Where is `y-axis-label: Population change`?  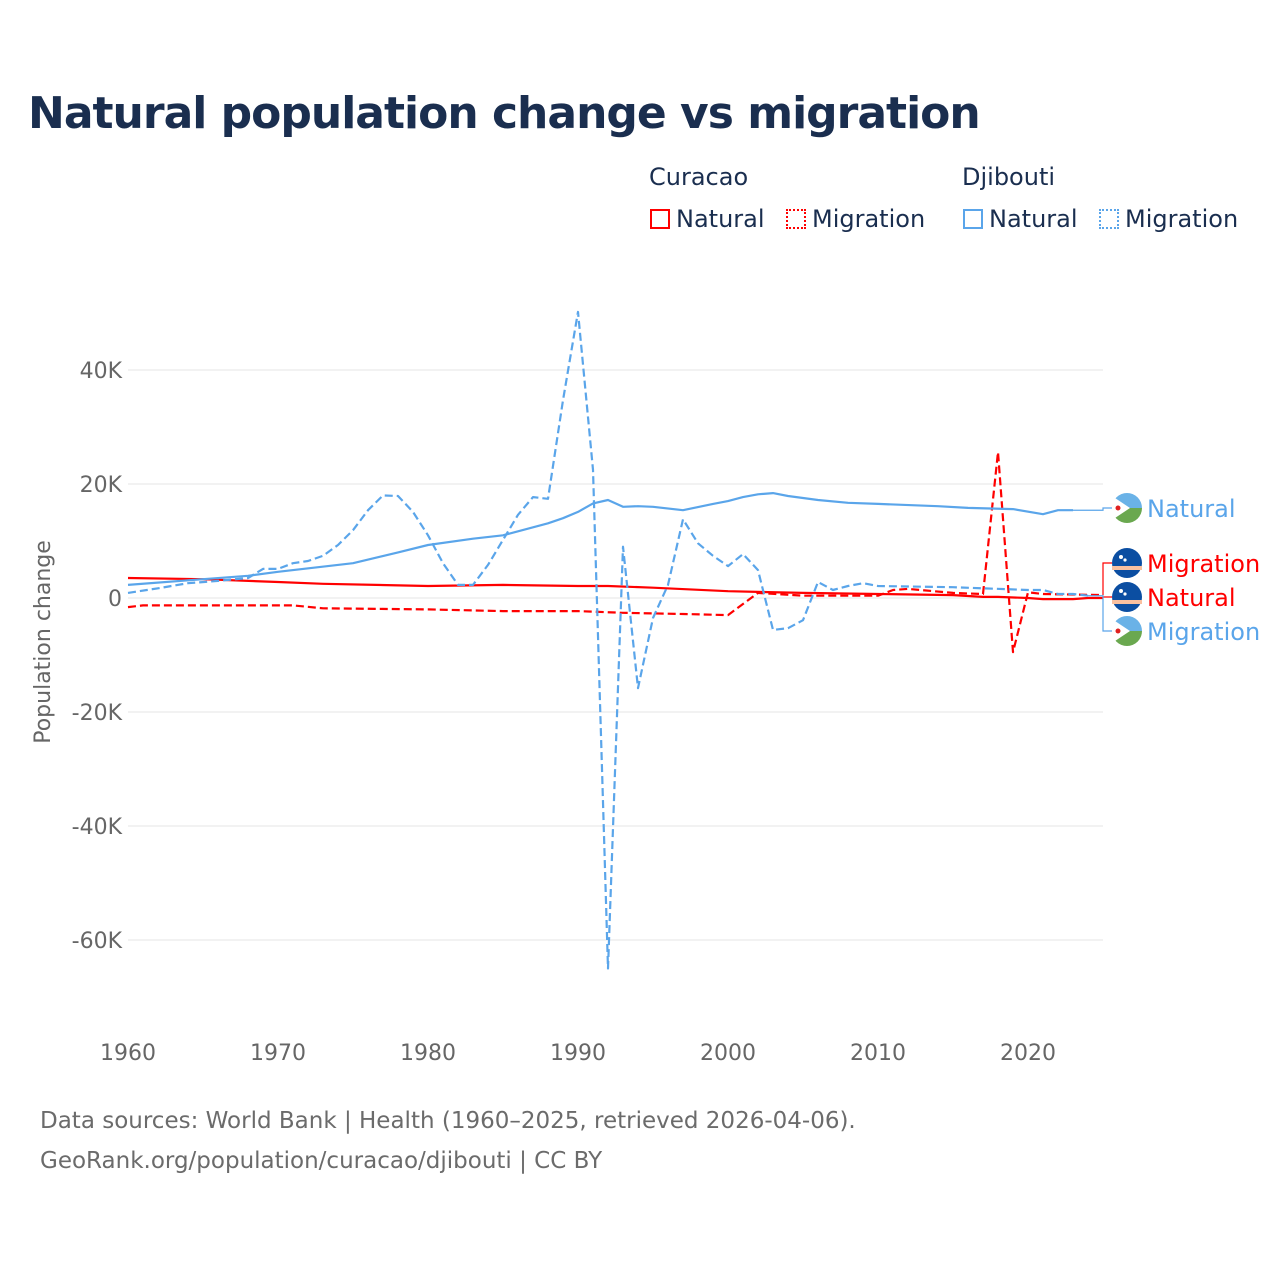
y-axis-label: Population change is located at coordinates (43, 642).